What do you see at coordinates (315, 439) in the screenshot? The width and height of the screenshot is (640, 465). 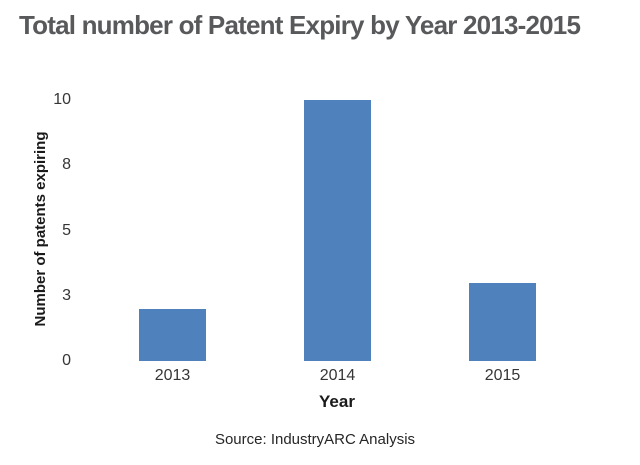 I see `source-note: Source: IndustryARC Analysis` at bounding box center [315, 439].